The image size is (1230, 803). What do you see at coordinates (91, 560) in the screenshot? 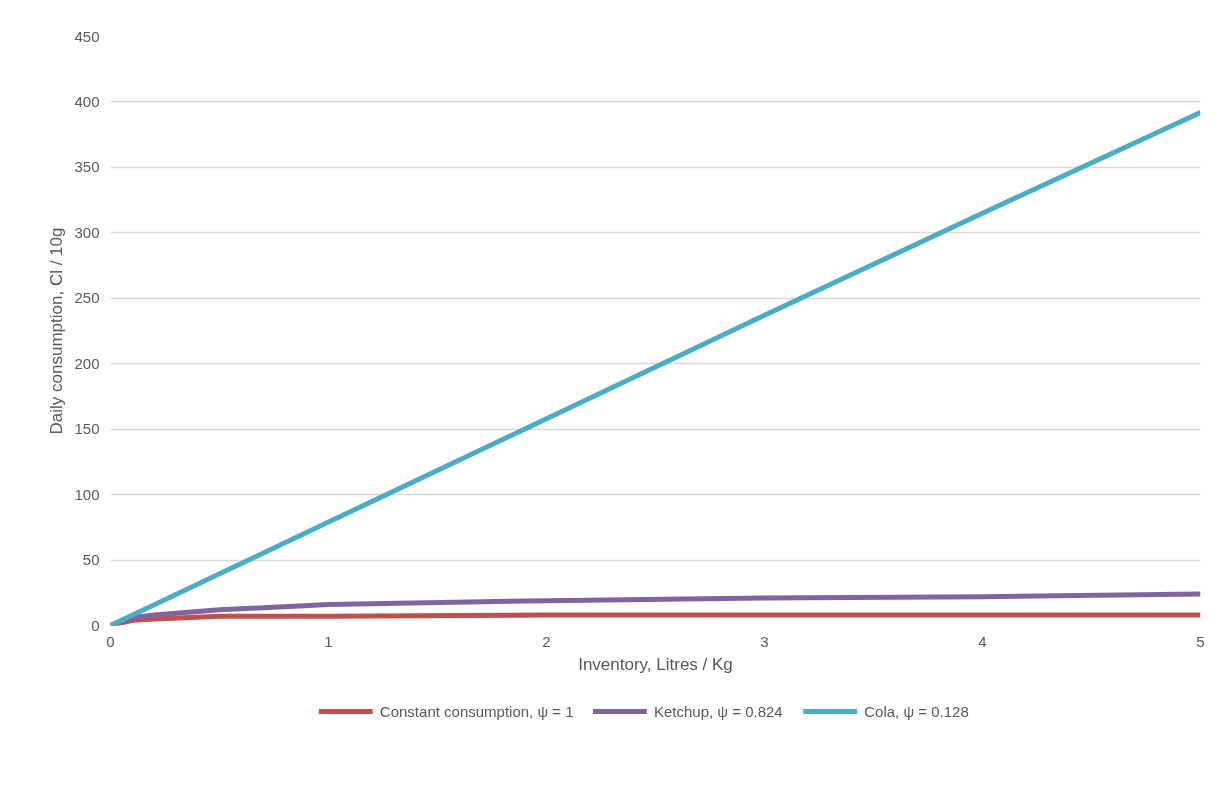
I see `y-tick-label: 50` at bounding box center [91, 560].